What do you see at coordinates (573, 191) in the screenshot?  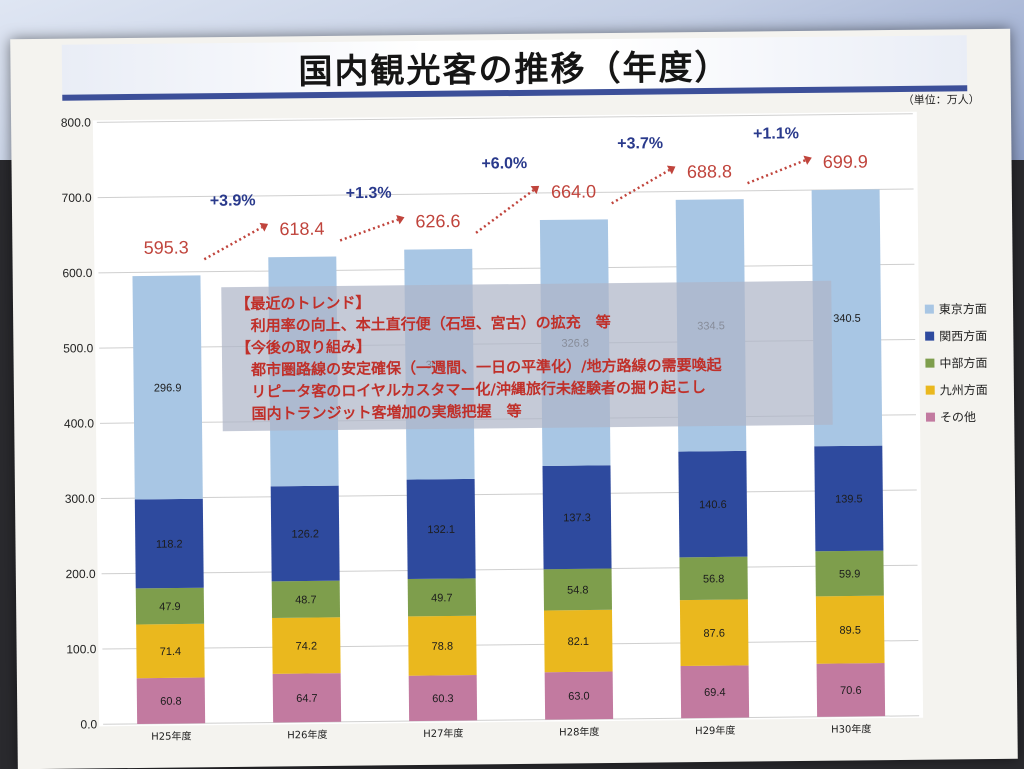 I see `total-label: 664.0` at bounding box center [573, 191].